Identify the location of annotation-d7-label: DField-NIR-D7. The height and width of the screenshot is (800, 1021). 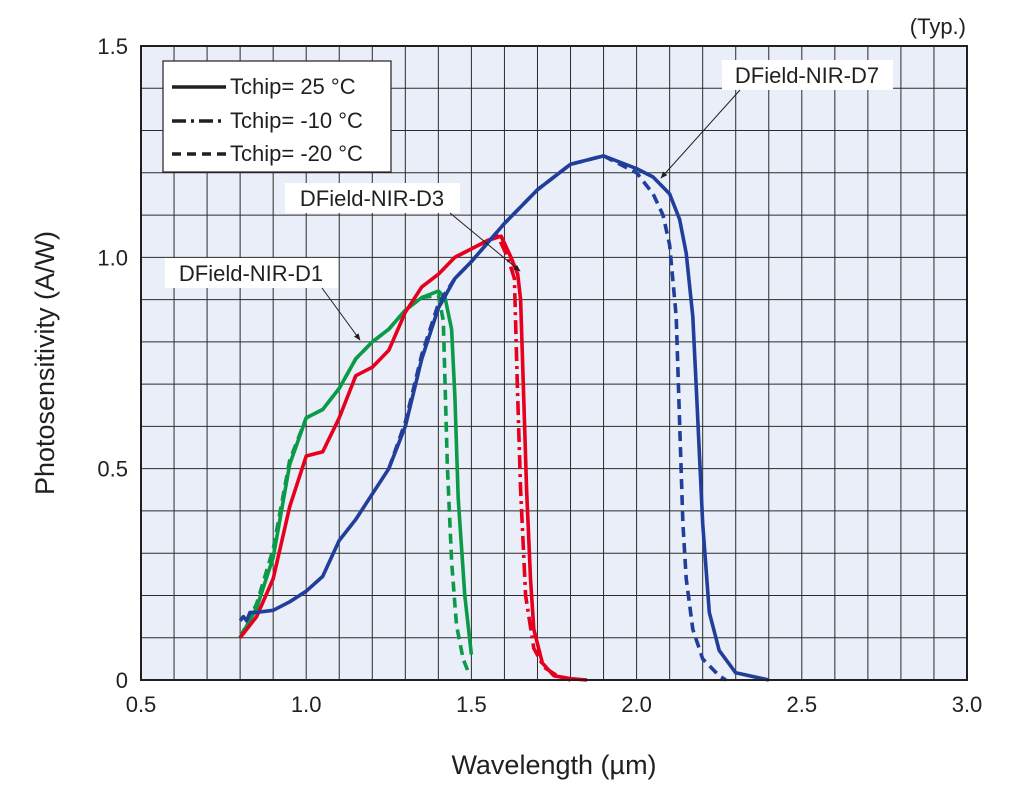
(807, 75).